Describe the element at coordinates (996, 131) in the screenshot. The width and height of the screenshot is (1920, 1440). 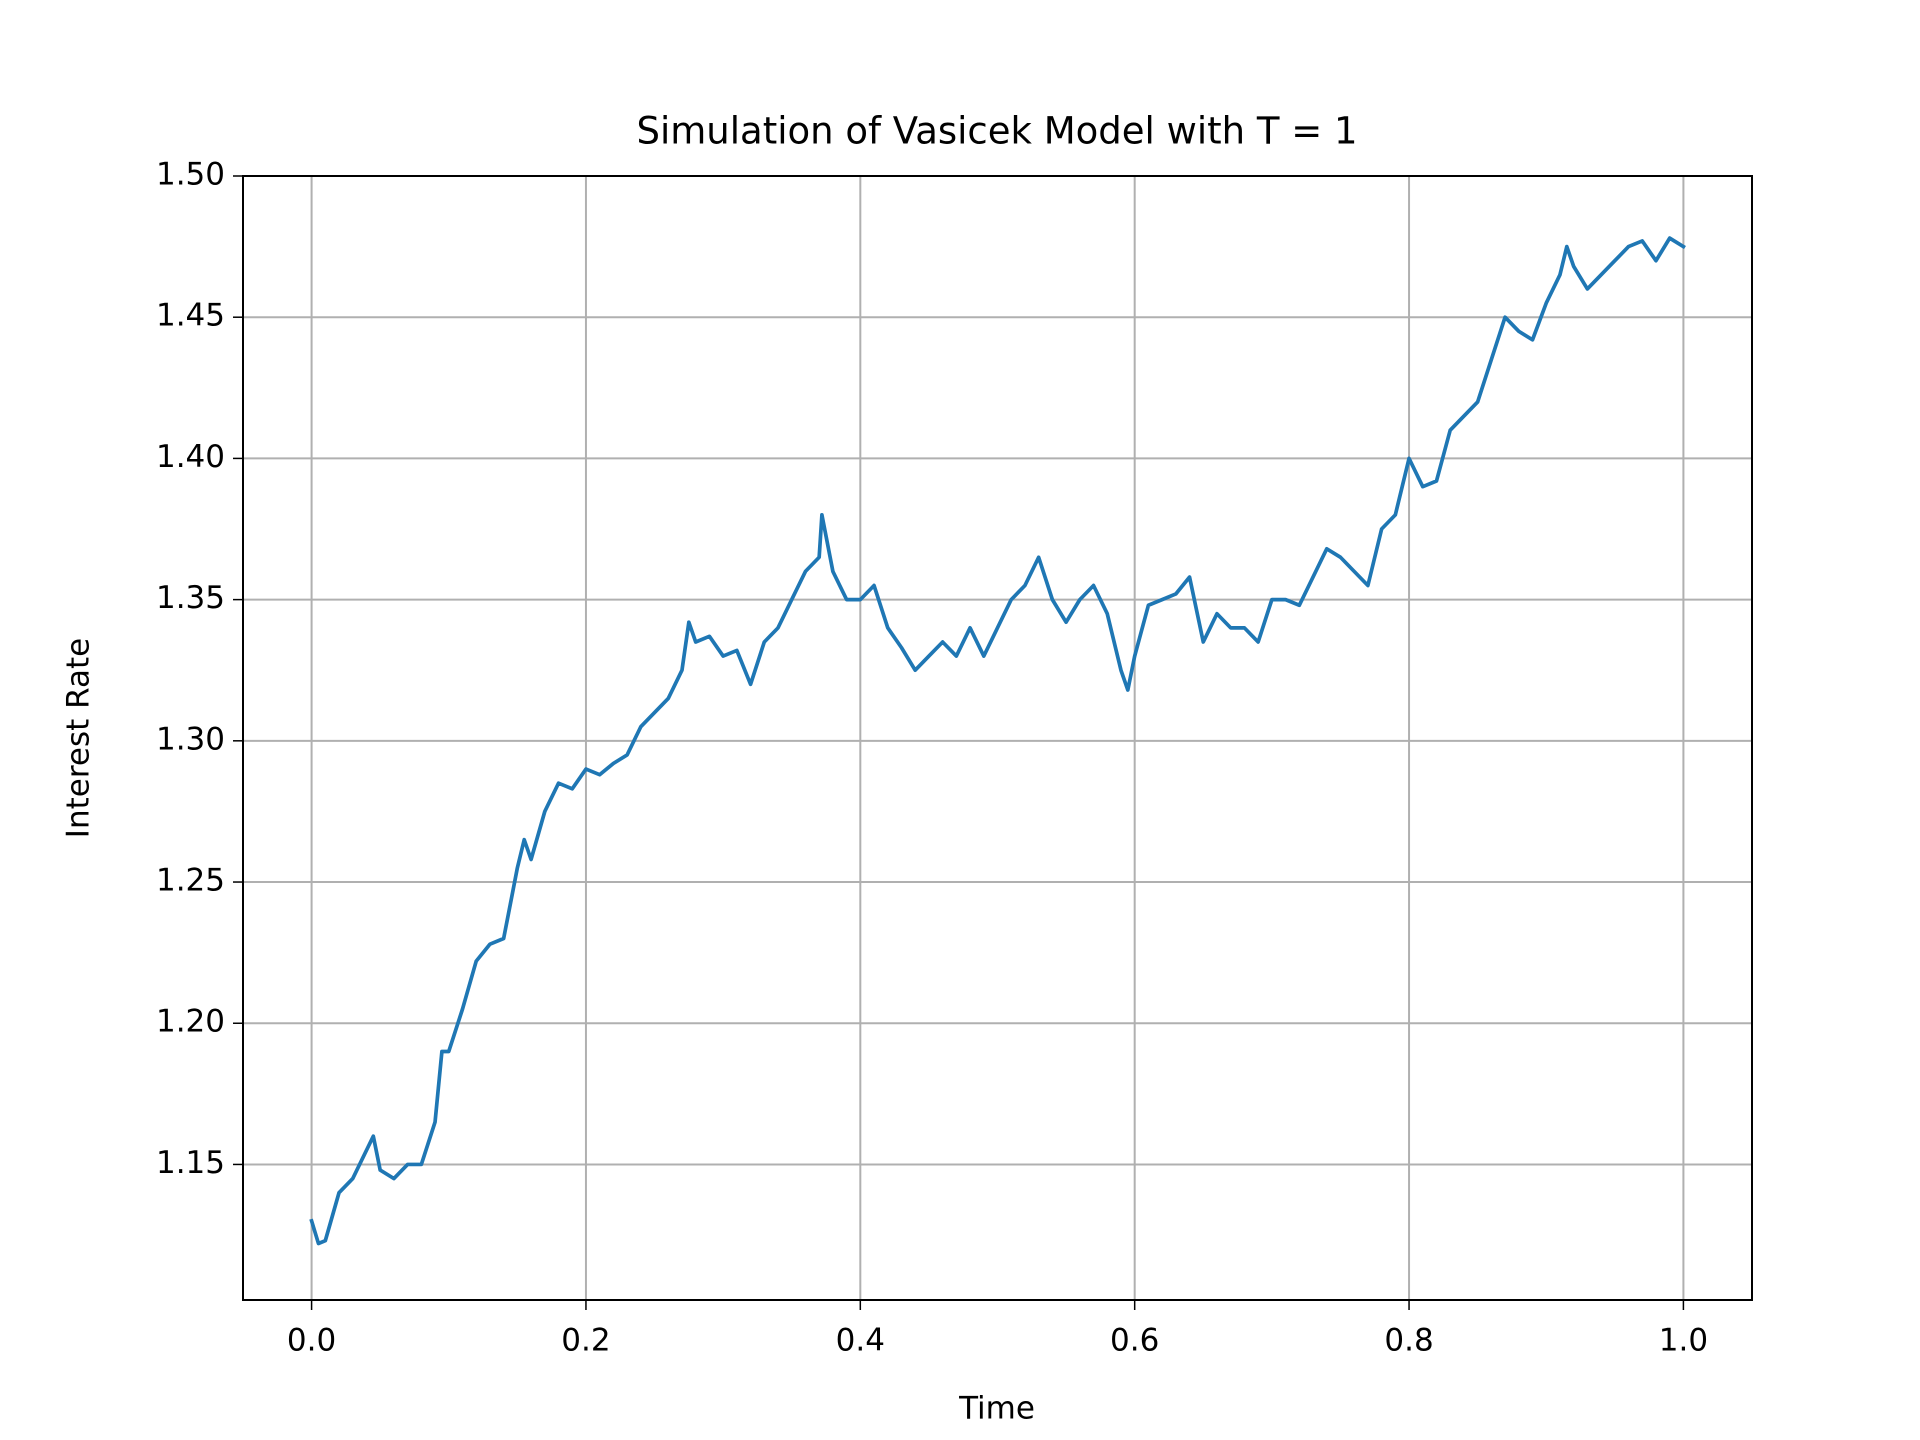
I see `chart-title: Simulation of Vasicek Model with T = 1` at that location.